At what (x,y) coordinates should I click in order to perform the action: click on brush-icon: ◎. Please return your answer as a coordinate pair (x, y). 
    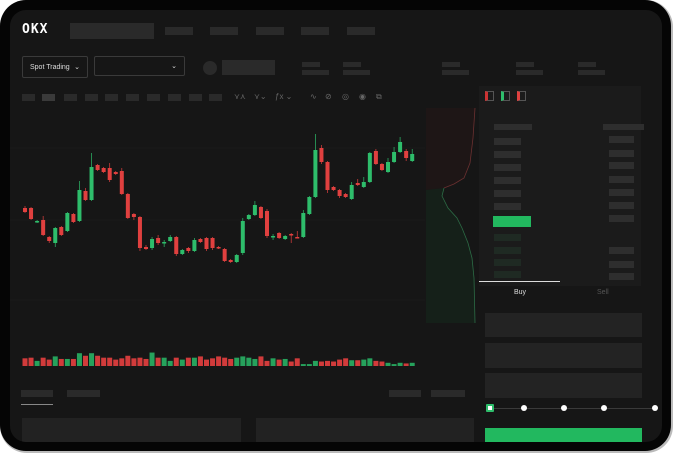
    Looking at the image, I should click on (345, 96).